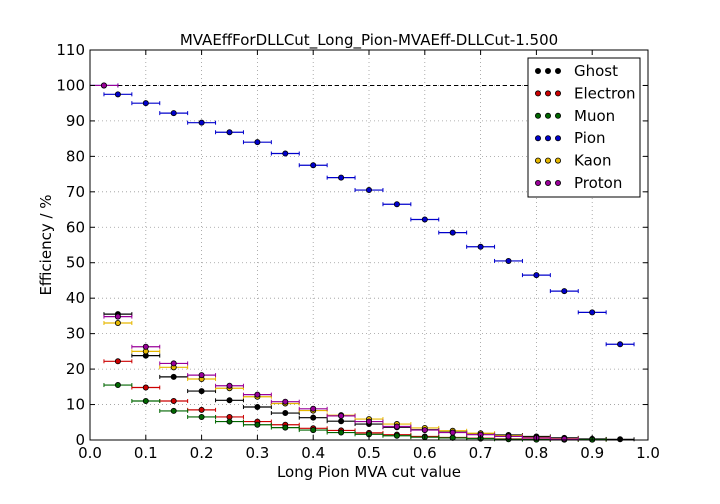 The width and height of the screenshot is (720, 504). Describe the element at coordinates (75, 263) in the screenshot. I see `y-tick-label: 50` at that location.